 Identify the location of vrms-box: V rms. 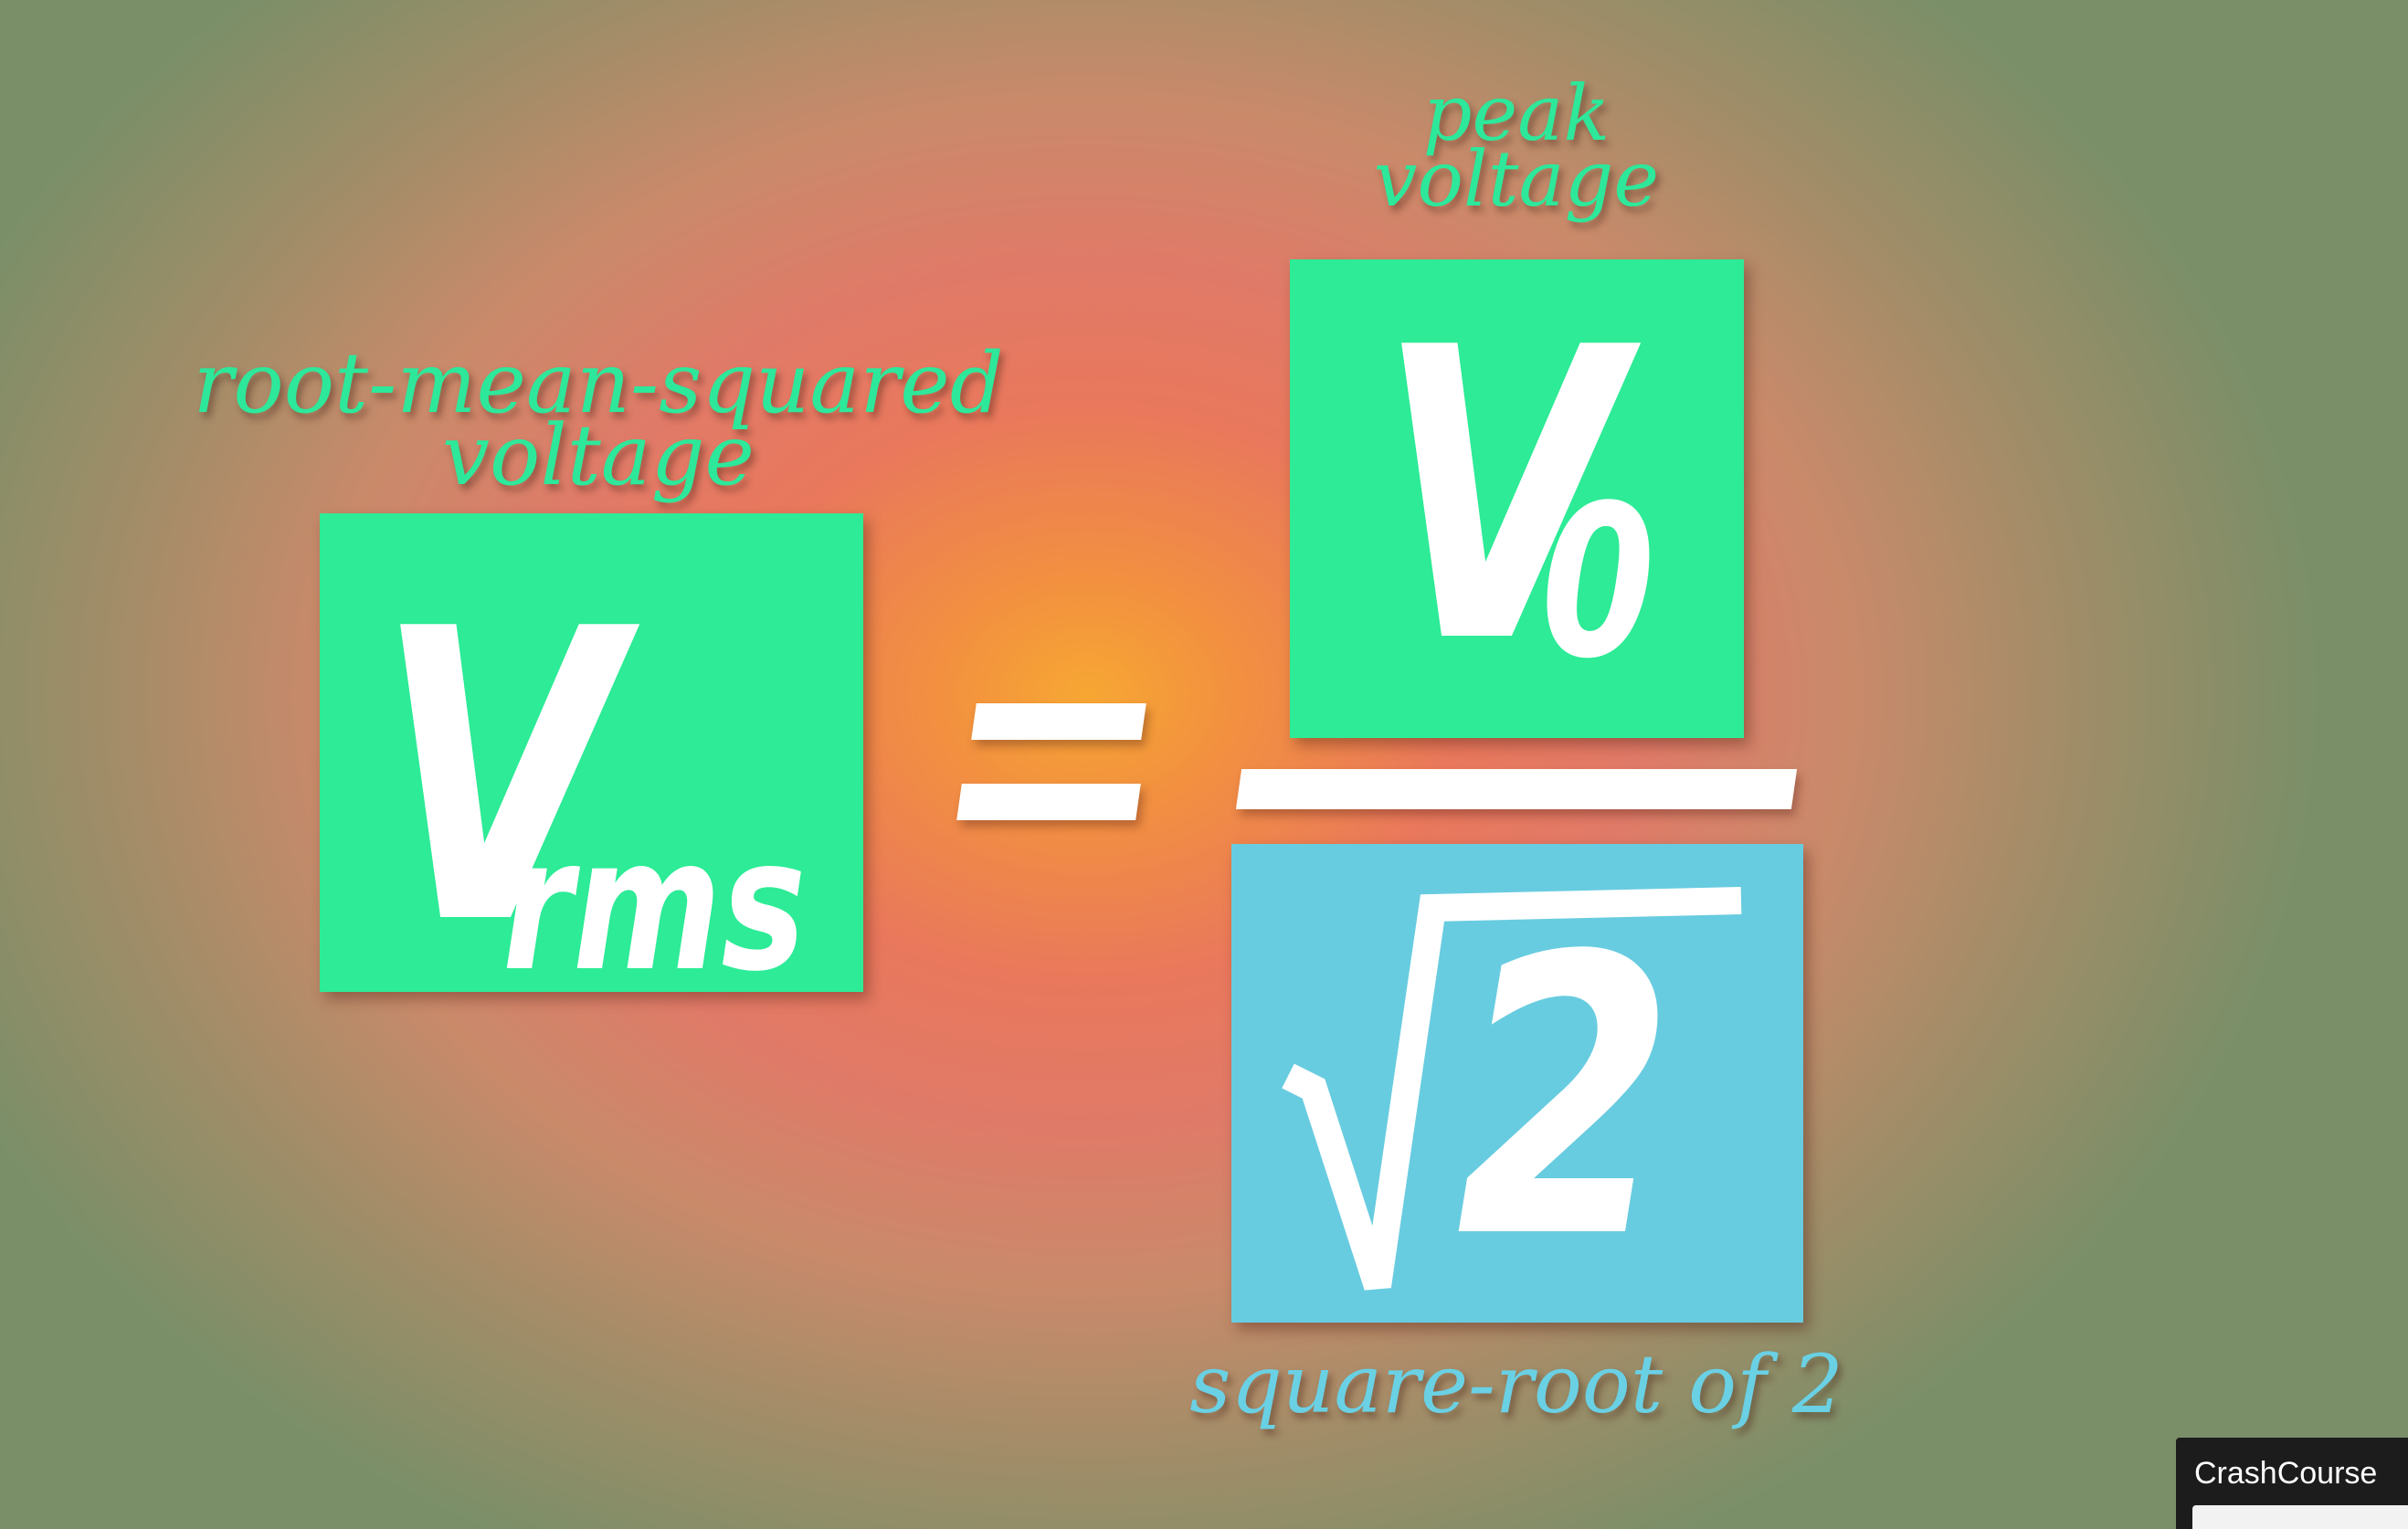
(591, 763).